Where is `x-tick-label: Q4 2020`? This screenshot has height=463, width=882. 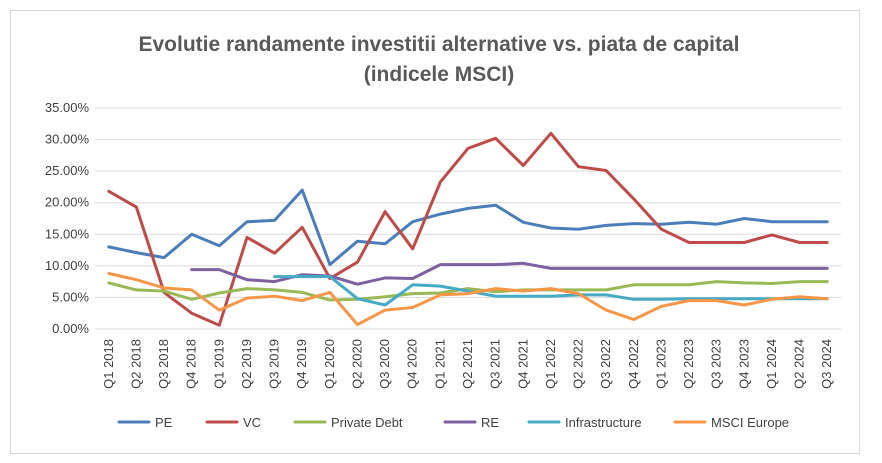 x-tick-label: Q4 2020 is located at coordinates (412, 364).